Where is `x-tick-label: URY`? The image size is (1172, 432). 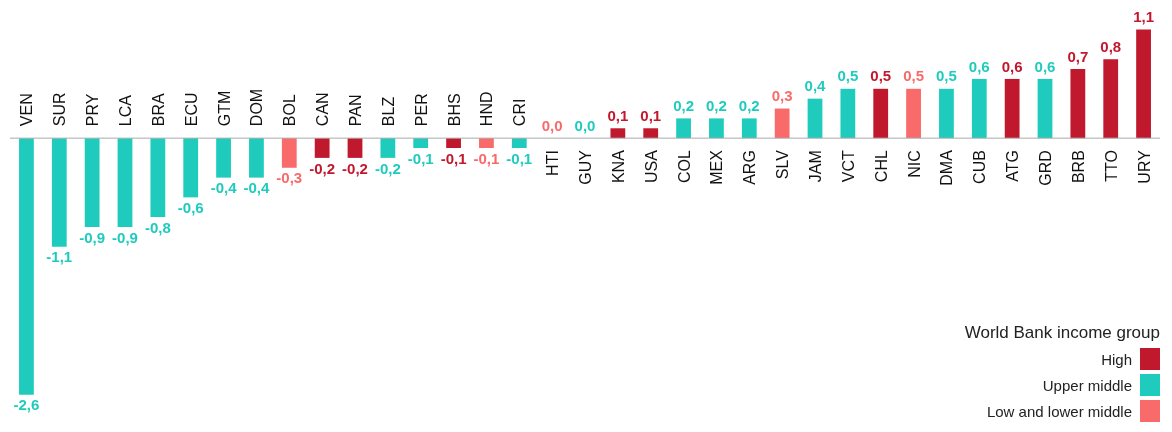
x-tick-label: URY is located at coordinates (1144, 166).